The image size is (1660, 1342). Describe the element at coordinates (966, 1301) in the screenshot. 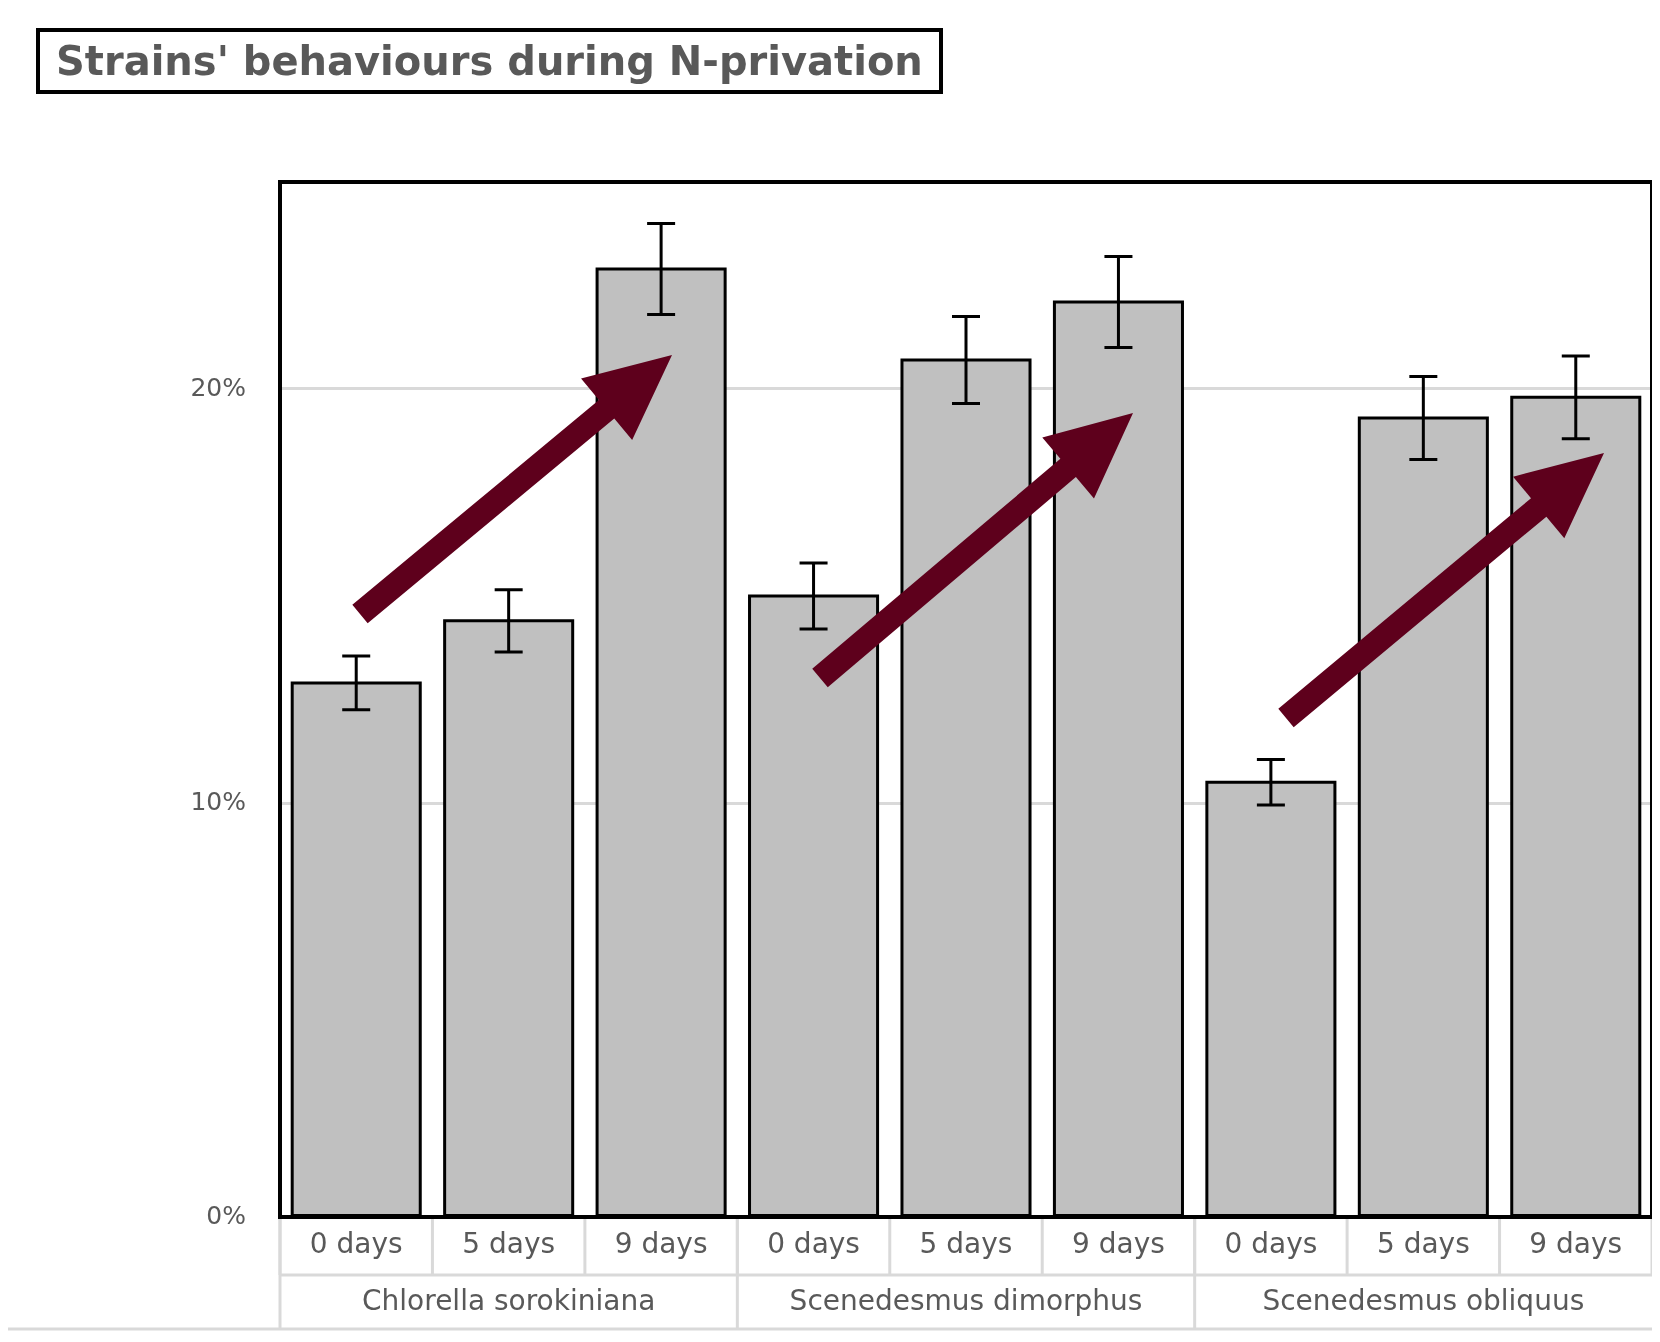

I see `text: Scenedesmus dimorphus` at that location.